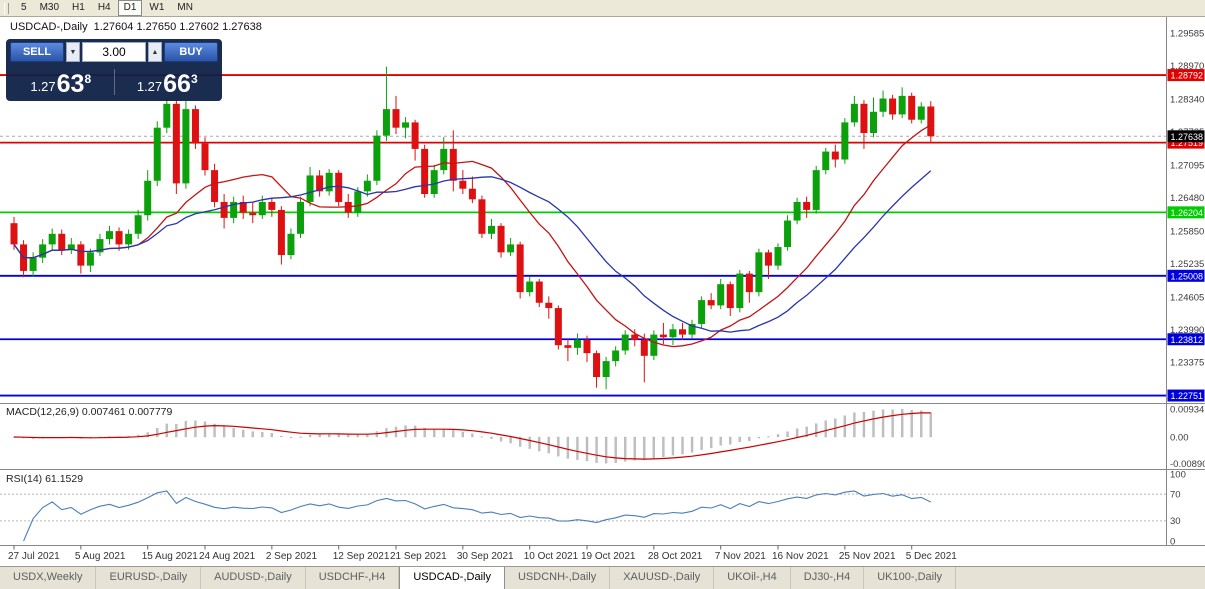  Describe the element at coordinates (1175, 521) in the screenshot. I see `svg-text: 30` at that location.